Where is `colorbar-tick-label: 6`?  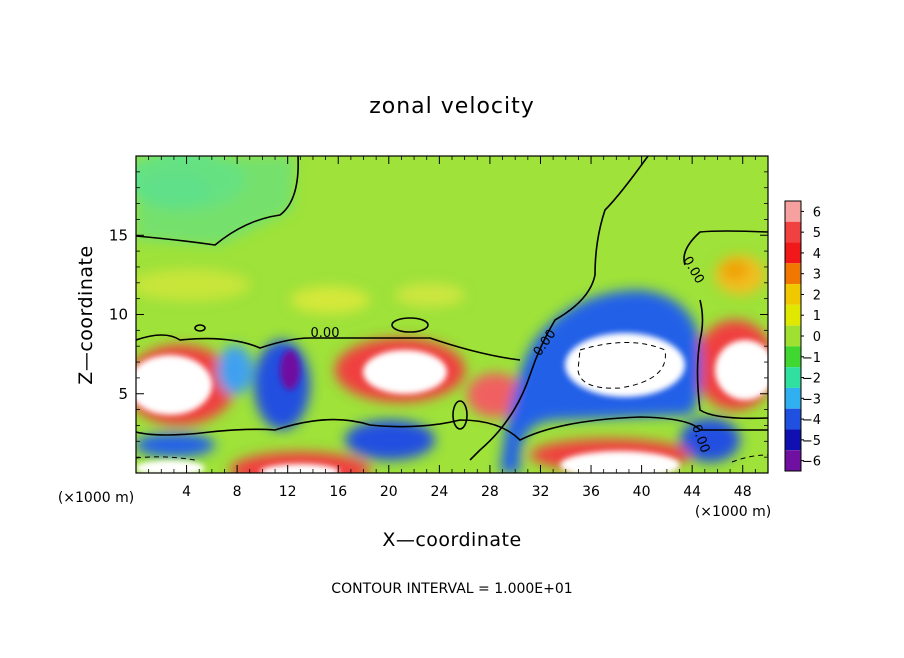
colorbar-tick-label: 6 is located at coordinates (817, 212).